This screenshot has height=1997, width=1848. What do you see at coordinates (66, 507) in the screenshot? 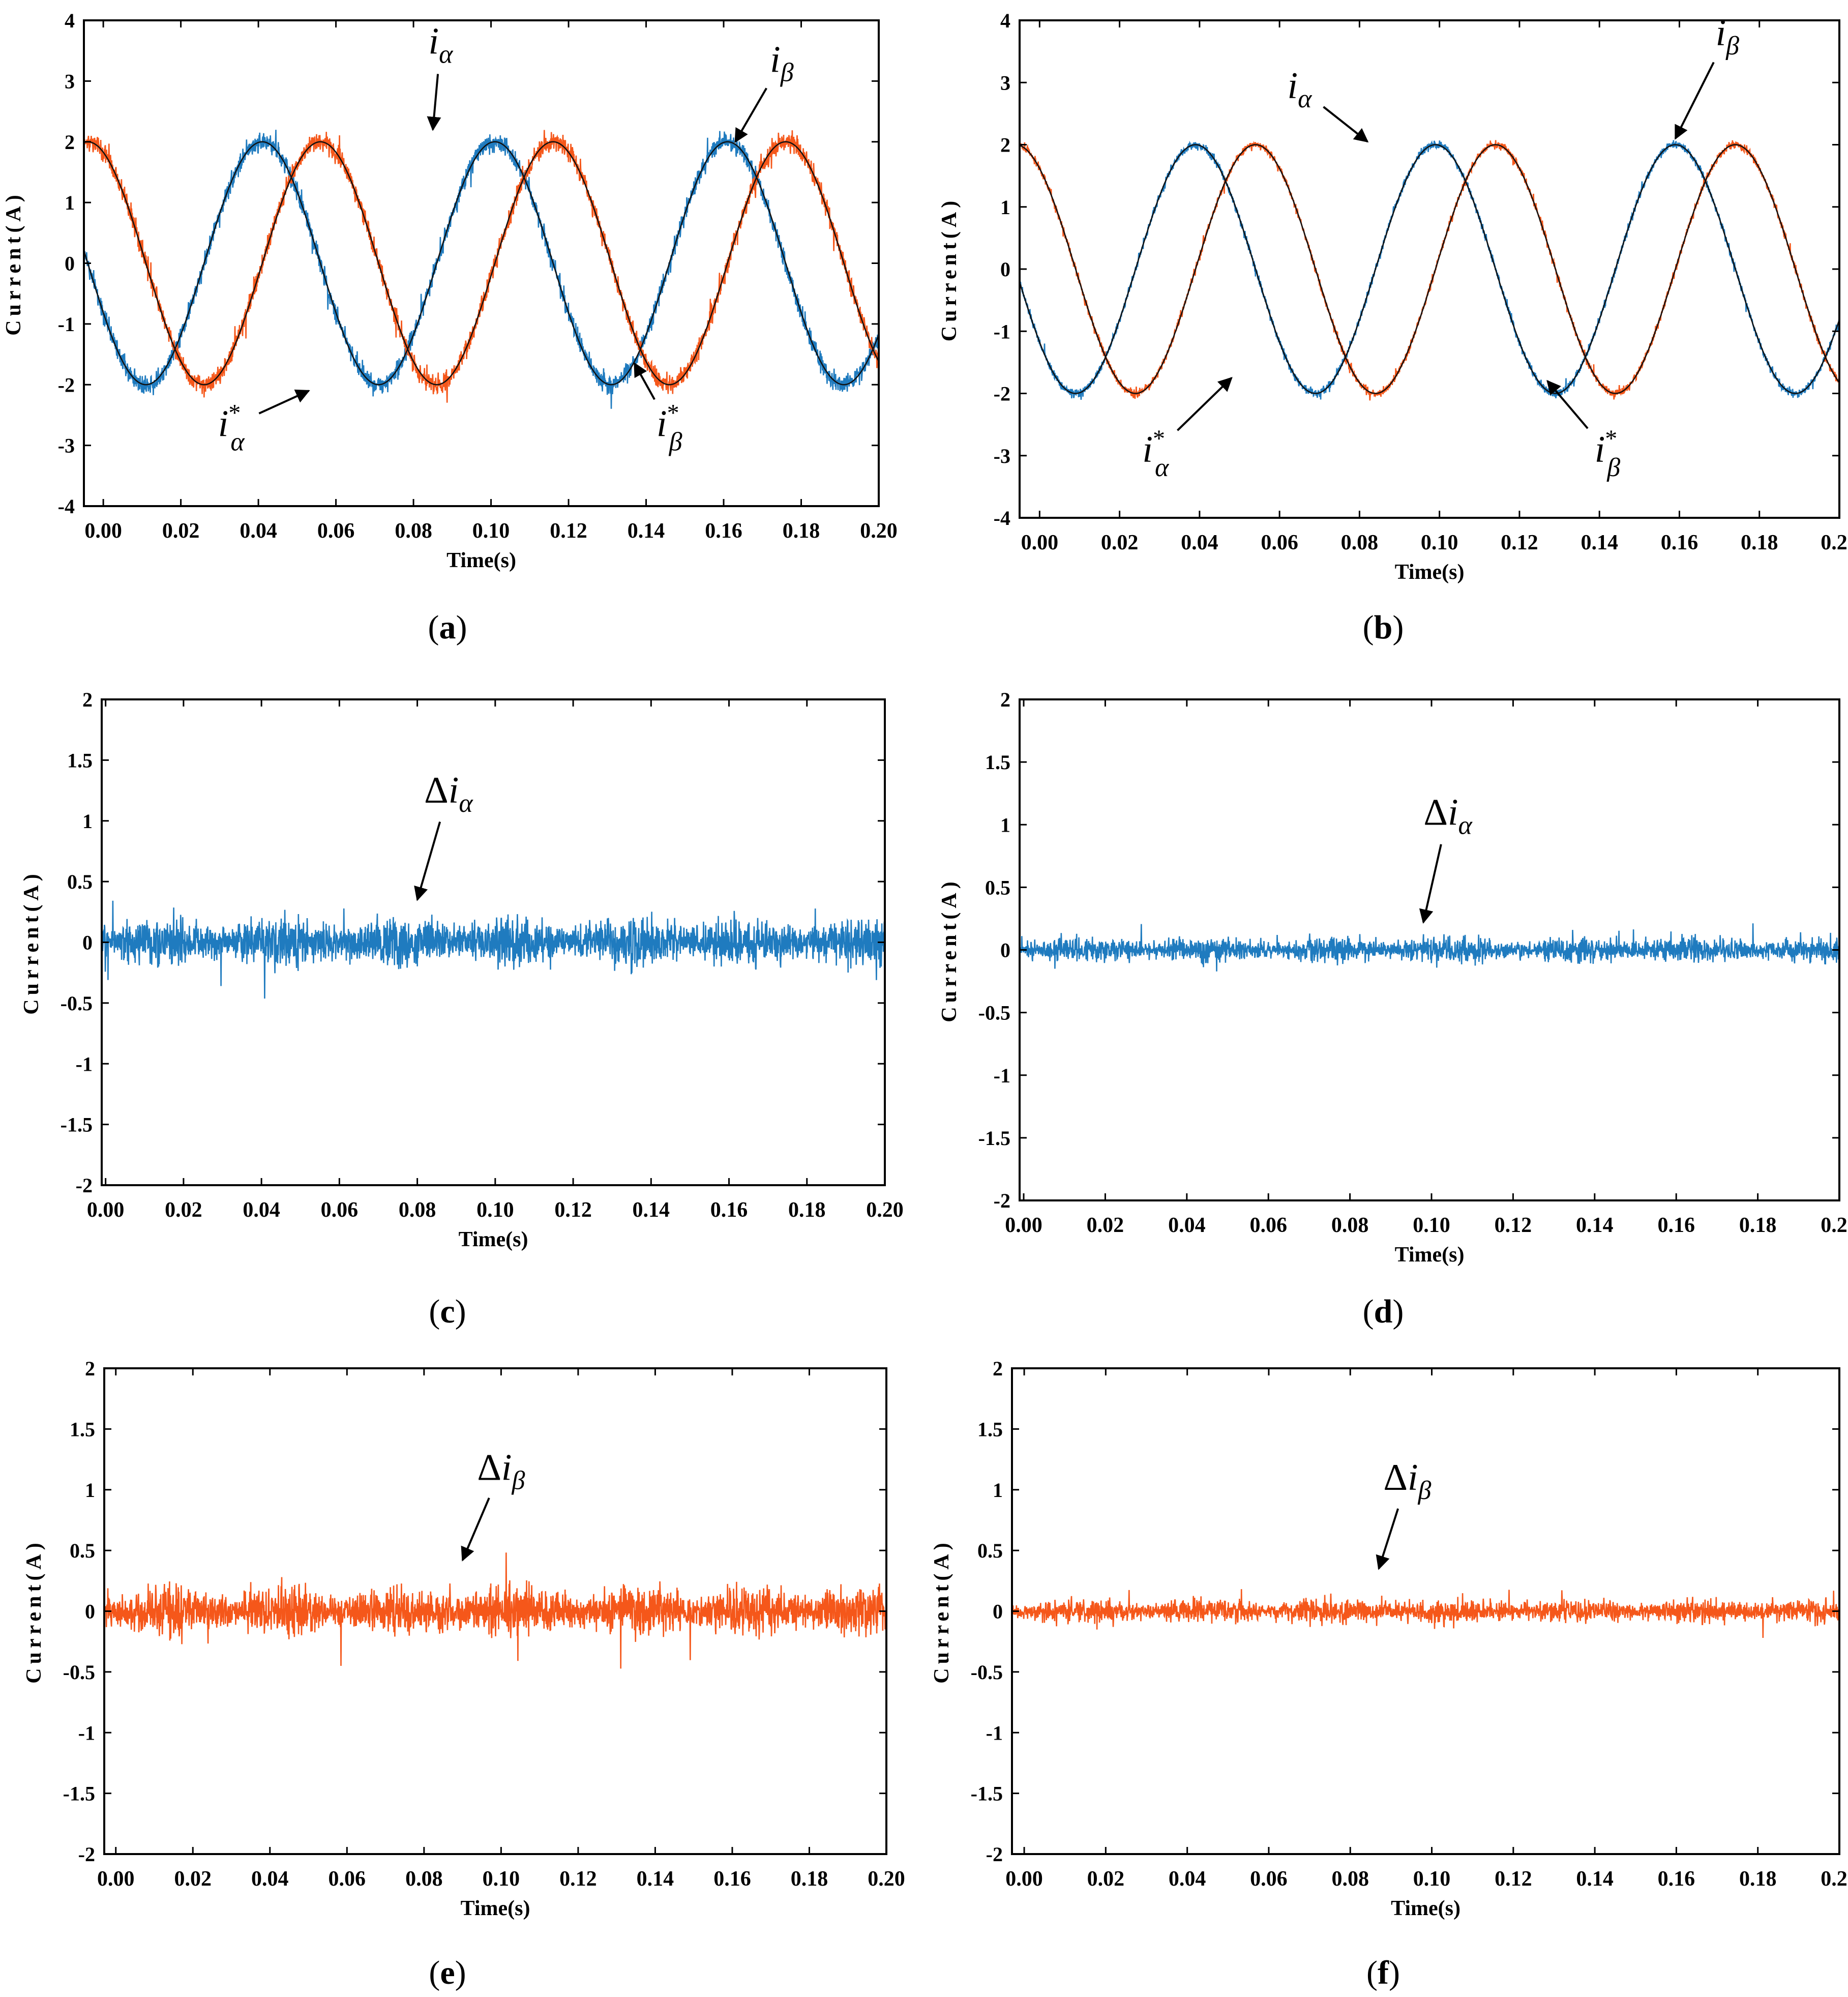
I see `y-tick-label: -4` at bounding box center [66, 507].